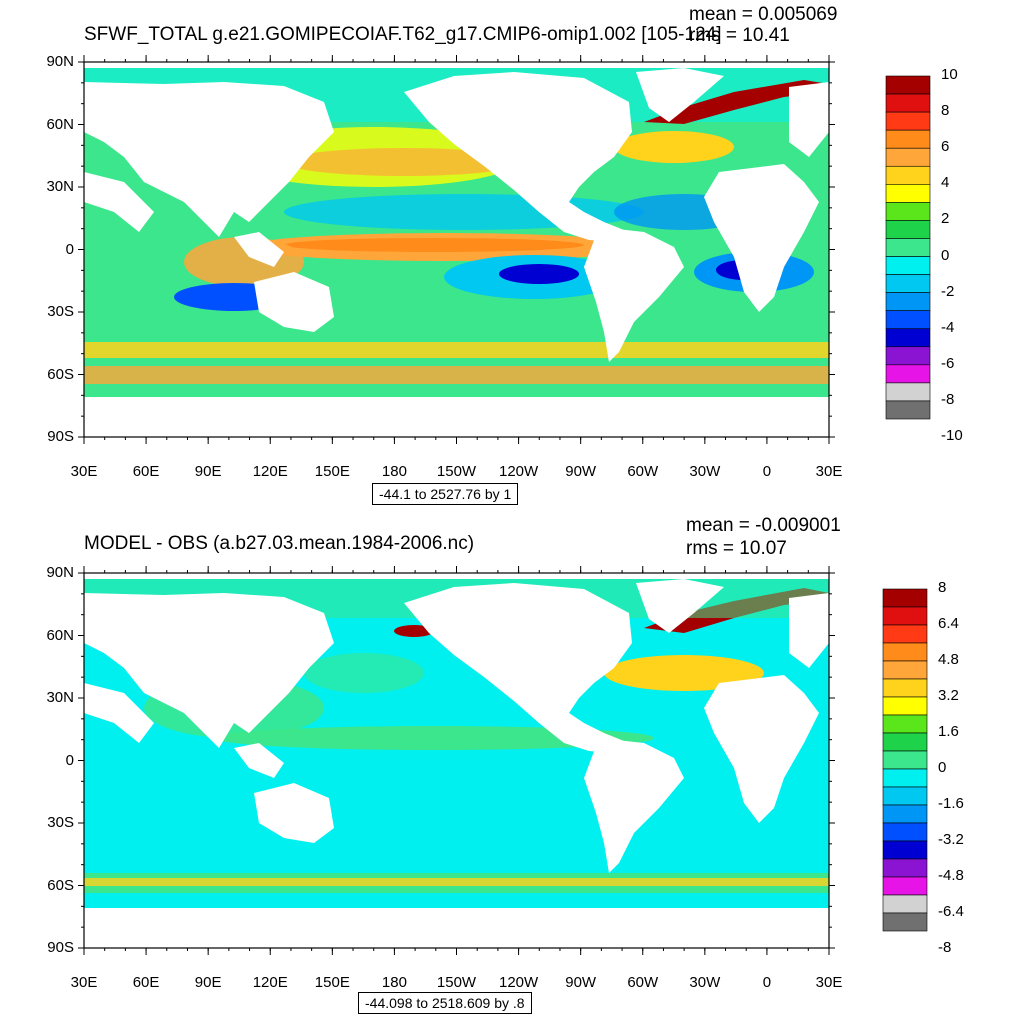 The width and height of the screenshot is (1024, 1024). I want to click on colorbar-label: 2, so click(945, 219).